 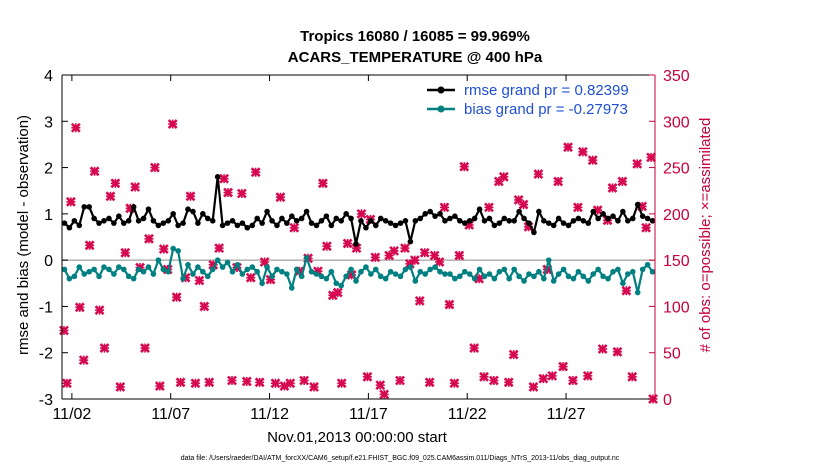 What do you see at coordinates (46, 354) in the screenshot?
I see `y-left-tick-label: -2` at bounding box center [46, 354].